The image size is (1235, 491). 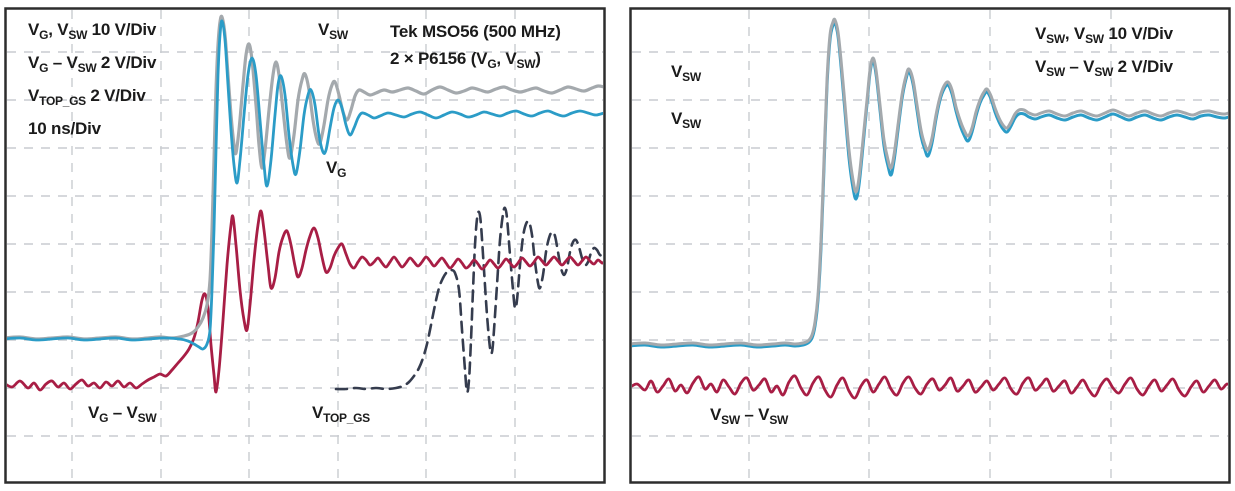 I want to click on trace-vsw_minus_vsw, so click(x=930, y=387).